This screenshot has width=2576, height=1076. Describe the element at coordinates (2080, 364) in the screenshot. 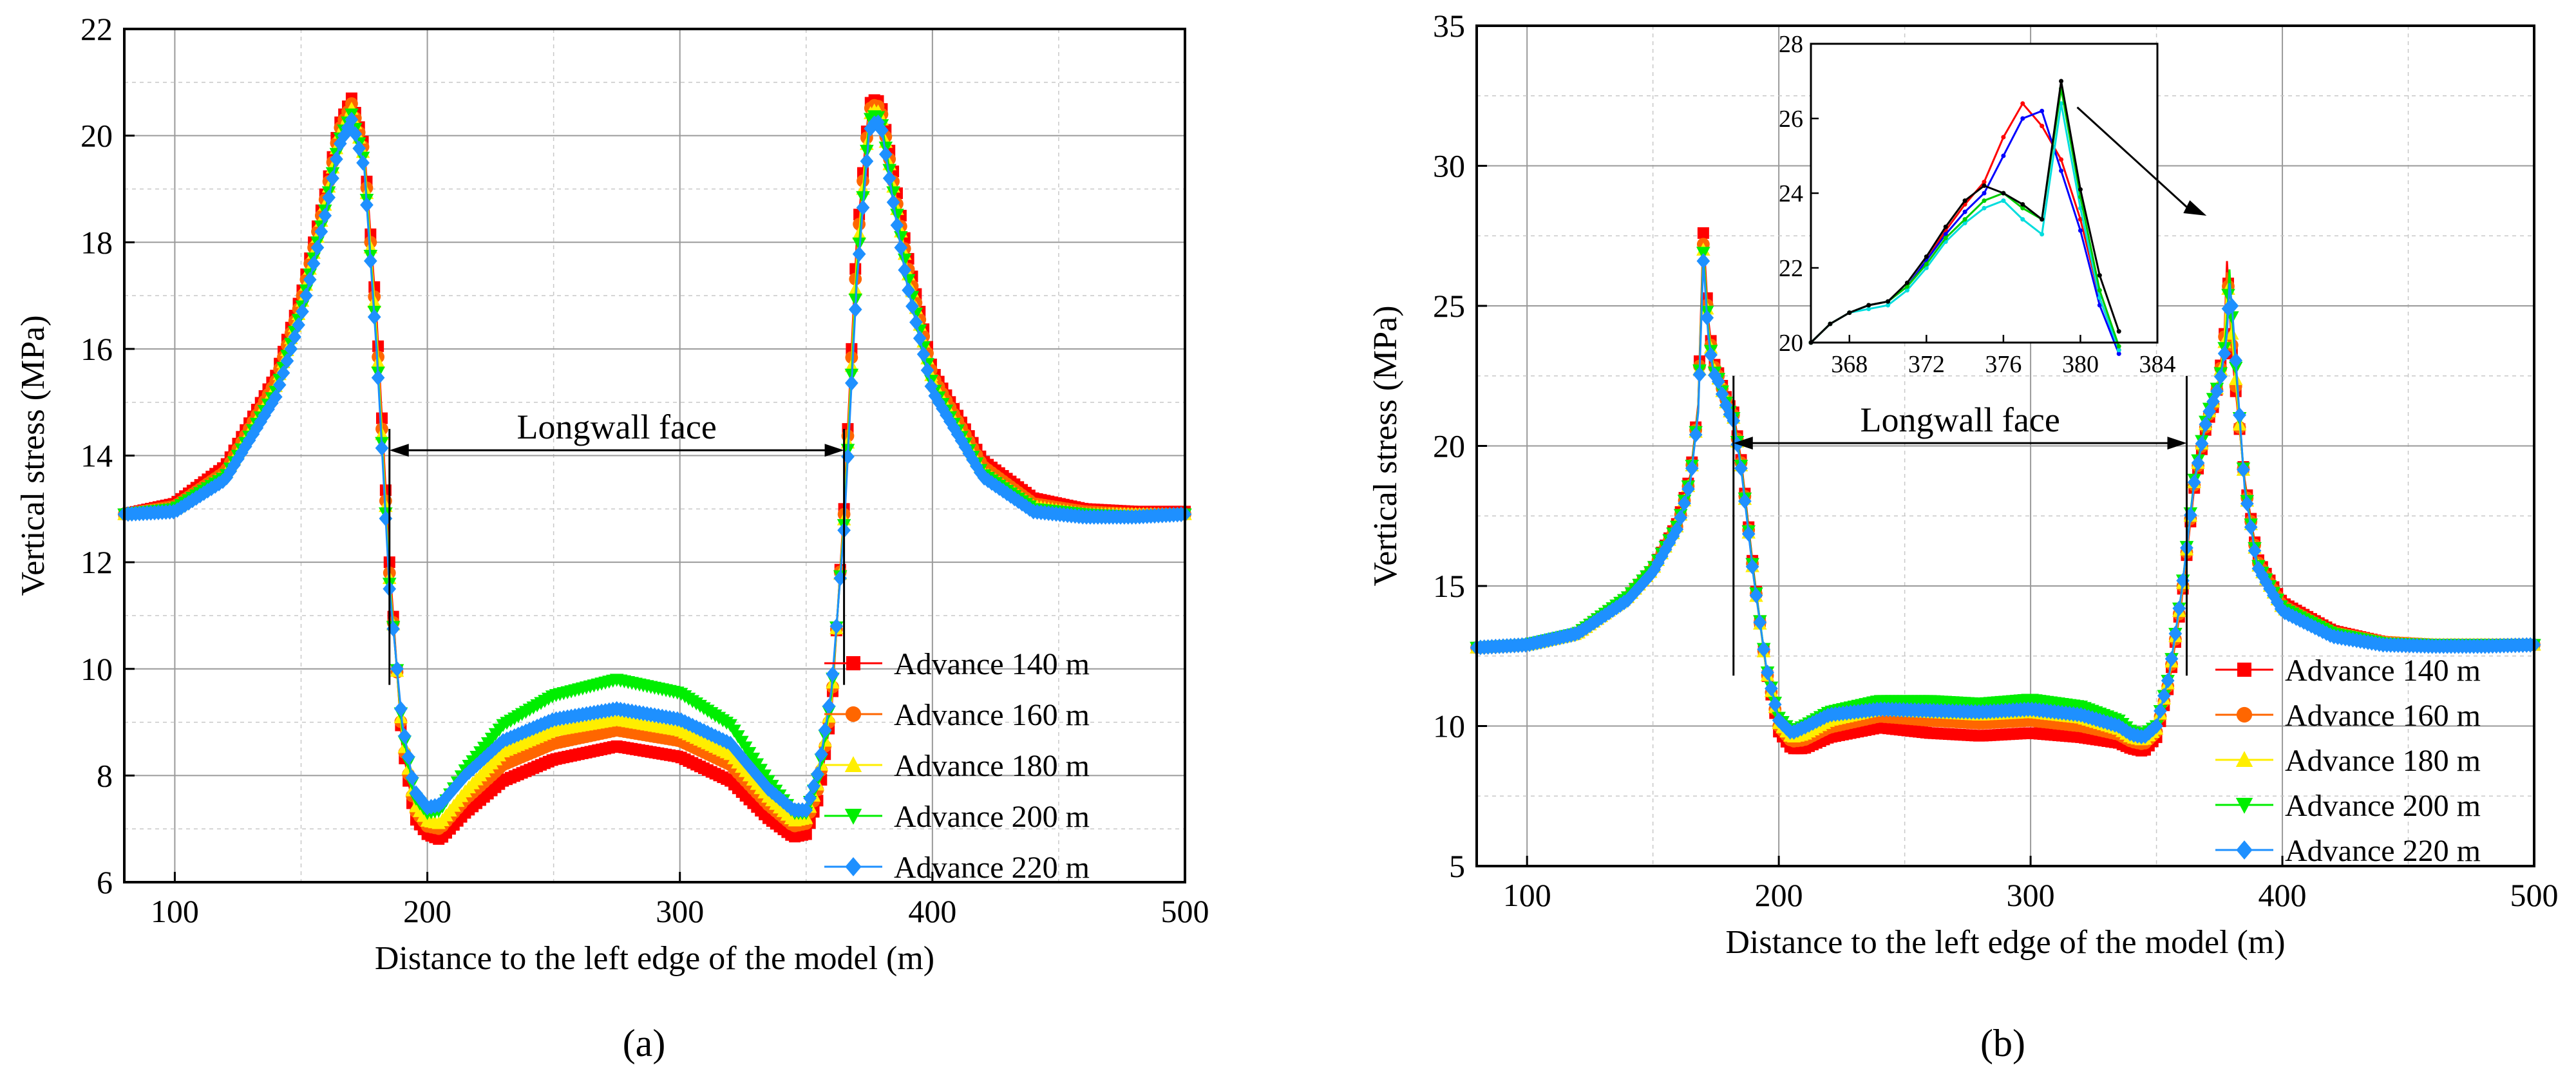

I see `inset-x-tick-label: 380` at that location.